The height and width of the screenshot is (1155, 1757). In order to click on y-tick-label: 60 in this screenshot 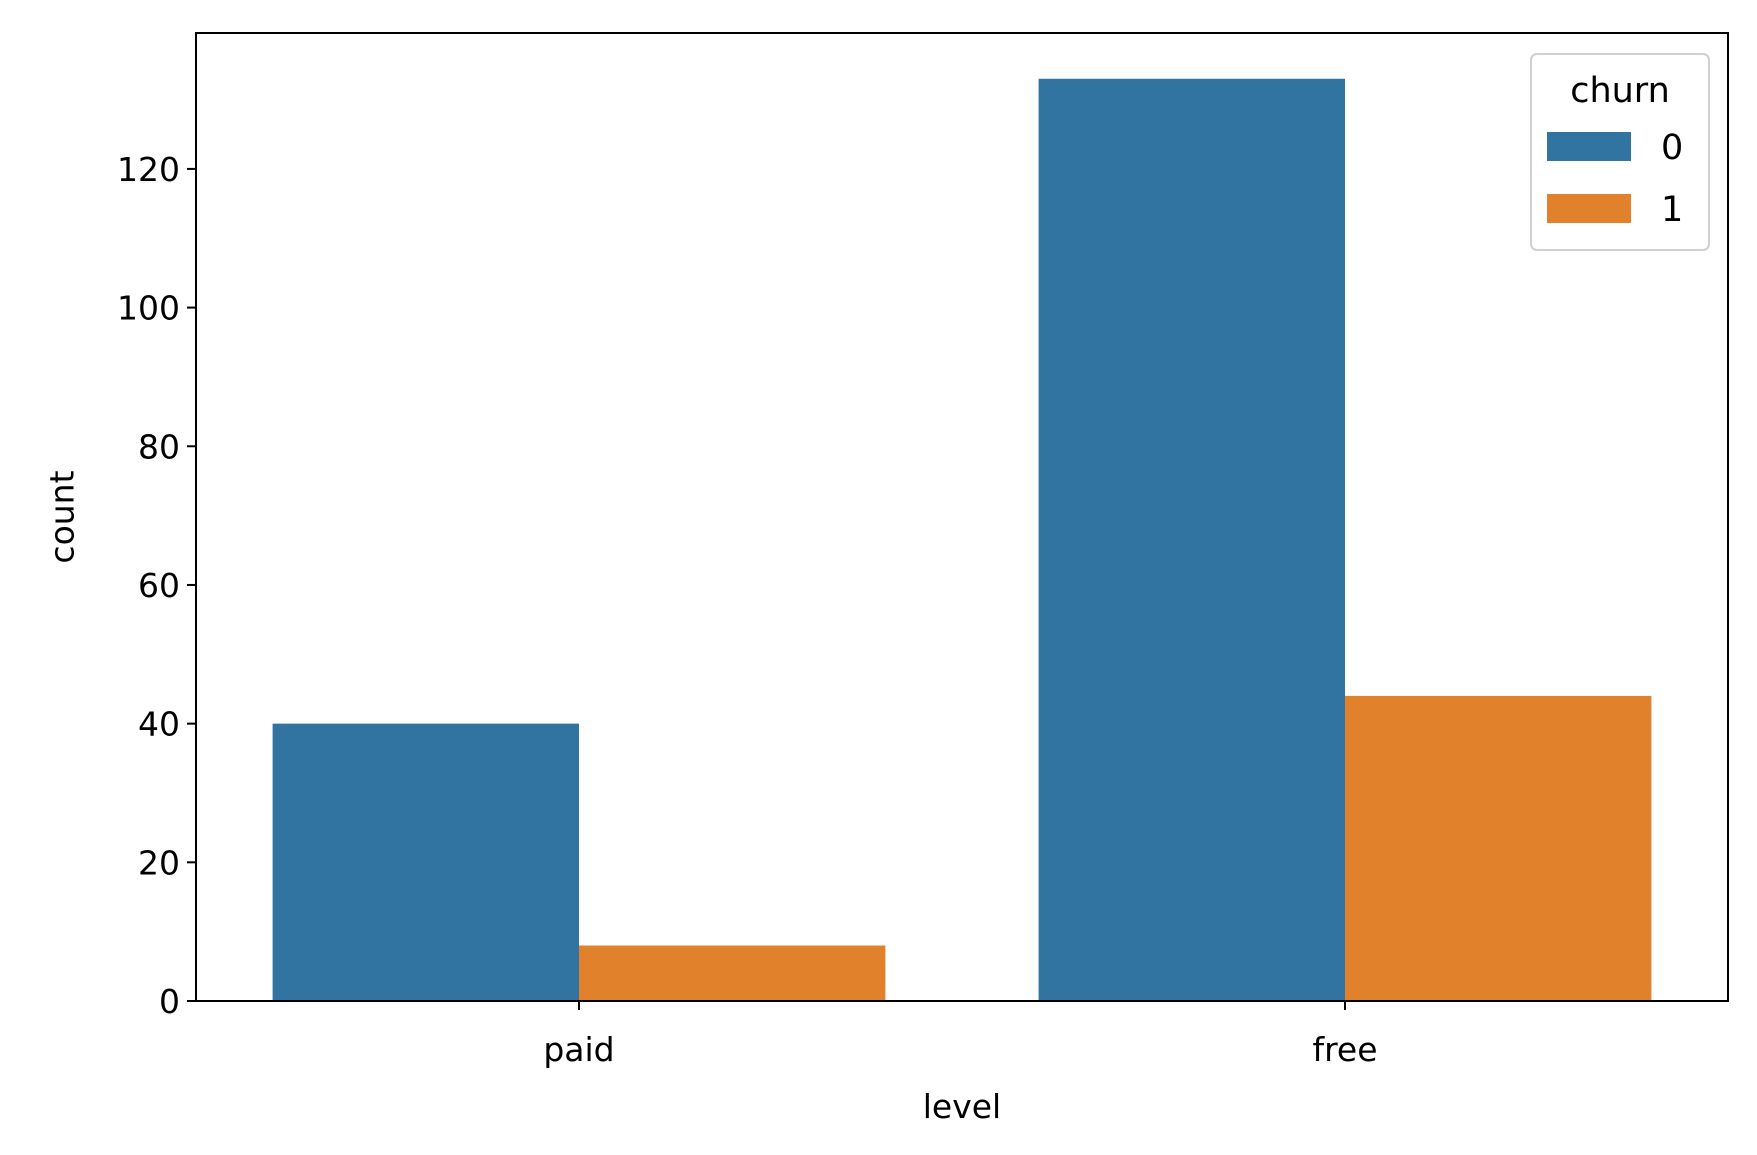, I will do `click(159, 585)`.